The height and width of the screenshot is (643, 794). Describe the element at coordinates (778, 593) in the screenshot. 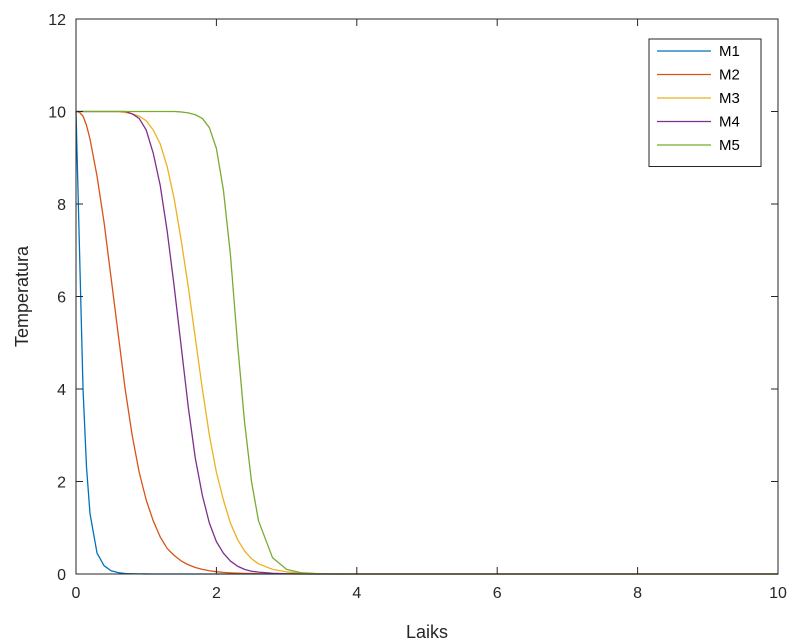

I see `x-tick-label: 10` at that location.